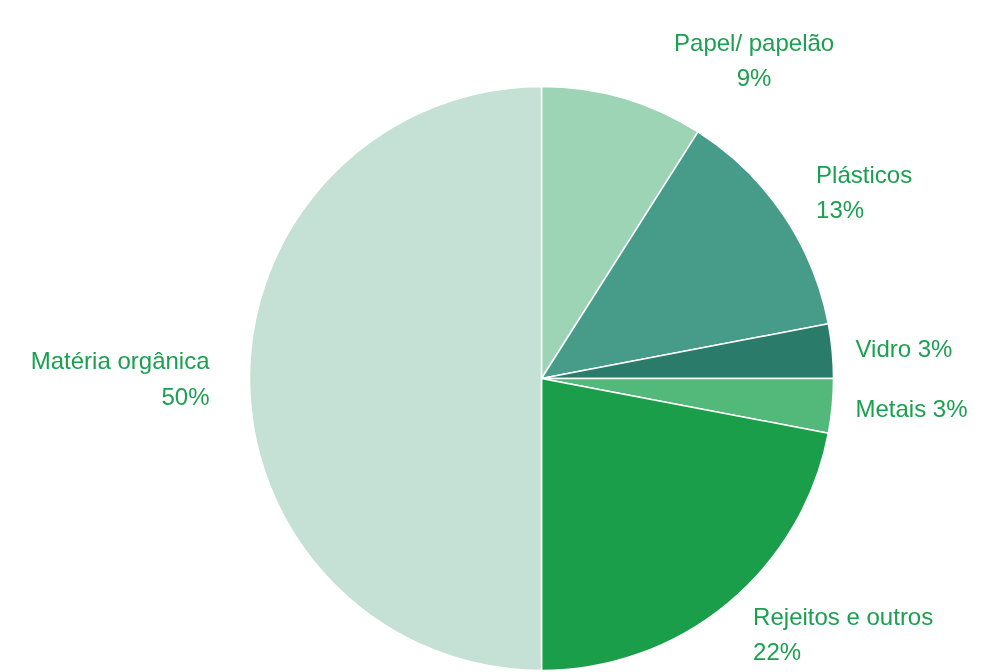 This screenshot has height=672, width=1003. What do you see at coordinates (120, 361) in the screenshot?
I see `slice-label: Matéria orgânica` at bounding box center [120, 361].